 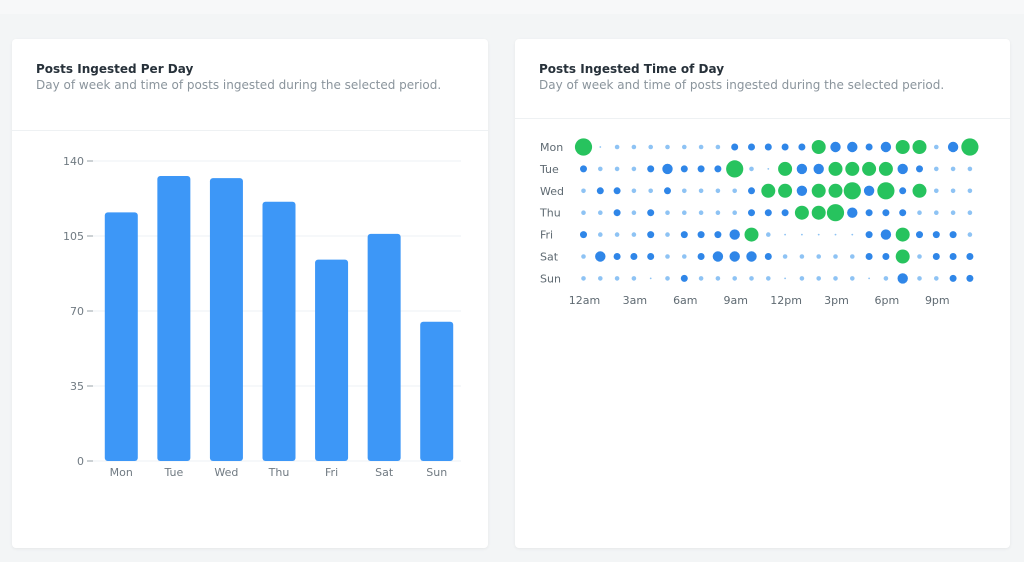 I want to click on x-tick-label: Thu, so click(x=279, y=472).